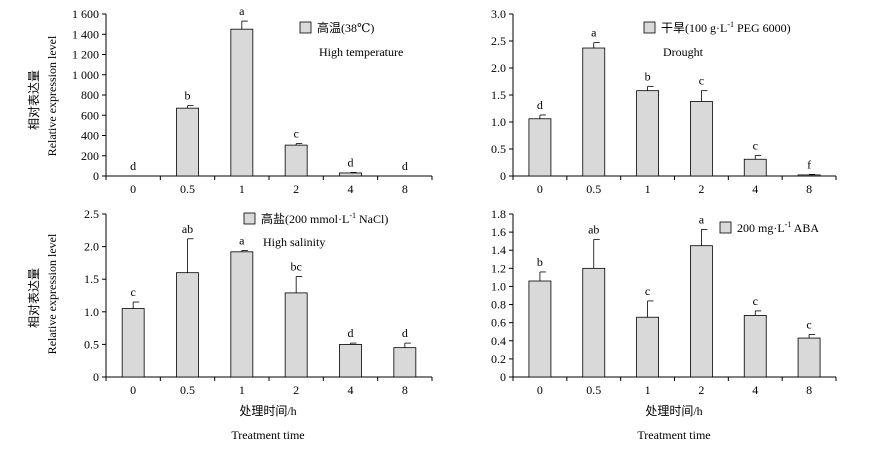  Describe the element at coordinates (85, 55) in the screenshot. I see `y-tick-label: 1 200` at that location.